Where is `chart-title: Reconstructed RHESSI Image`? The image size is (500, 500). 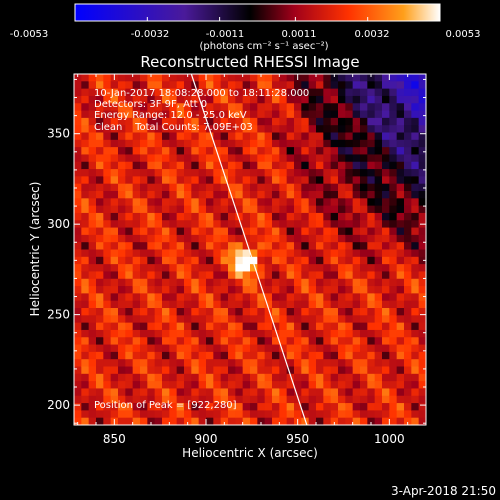
chart-title: Reconstructed RHESSI Image is located at coordinates (249, 62).